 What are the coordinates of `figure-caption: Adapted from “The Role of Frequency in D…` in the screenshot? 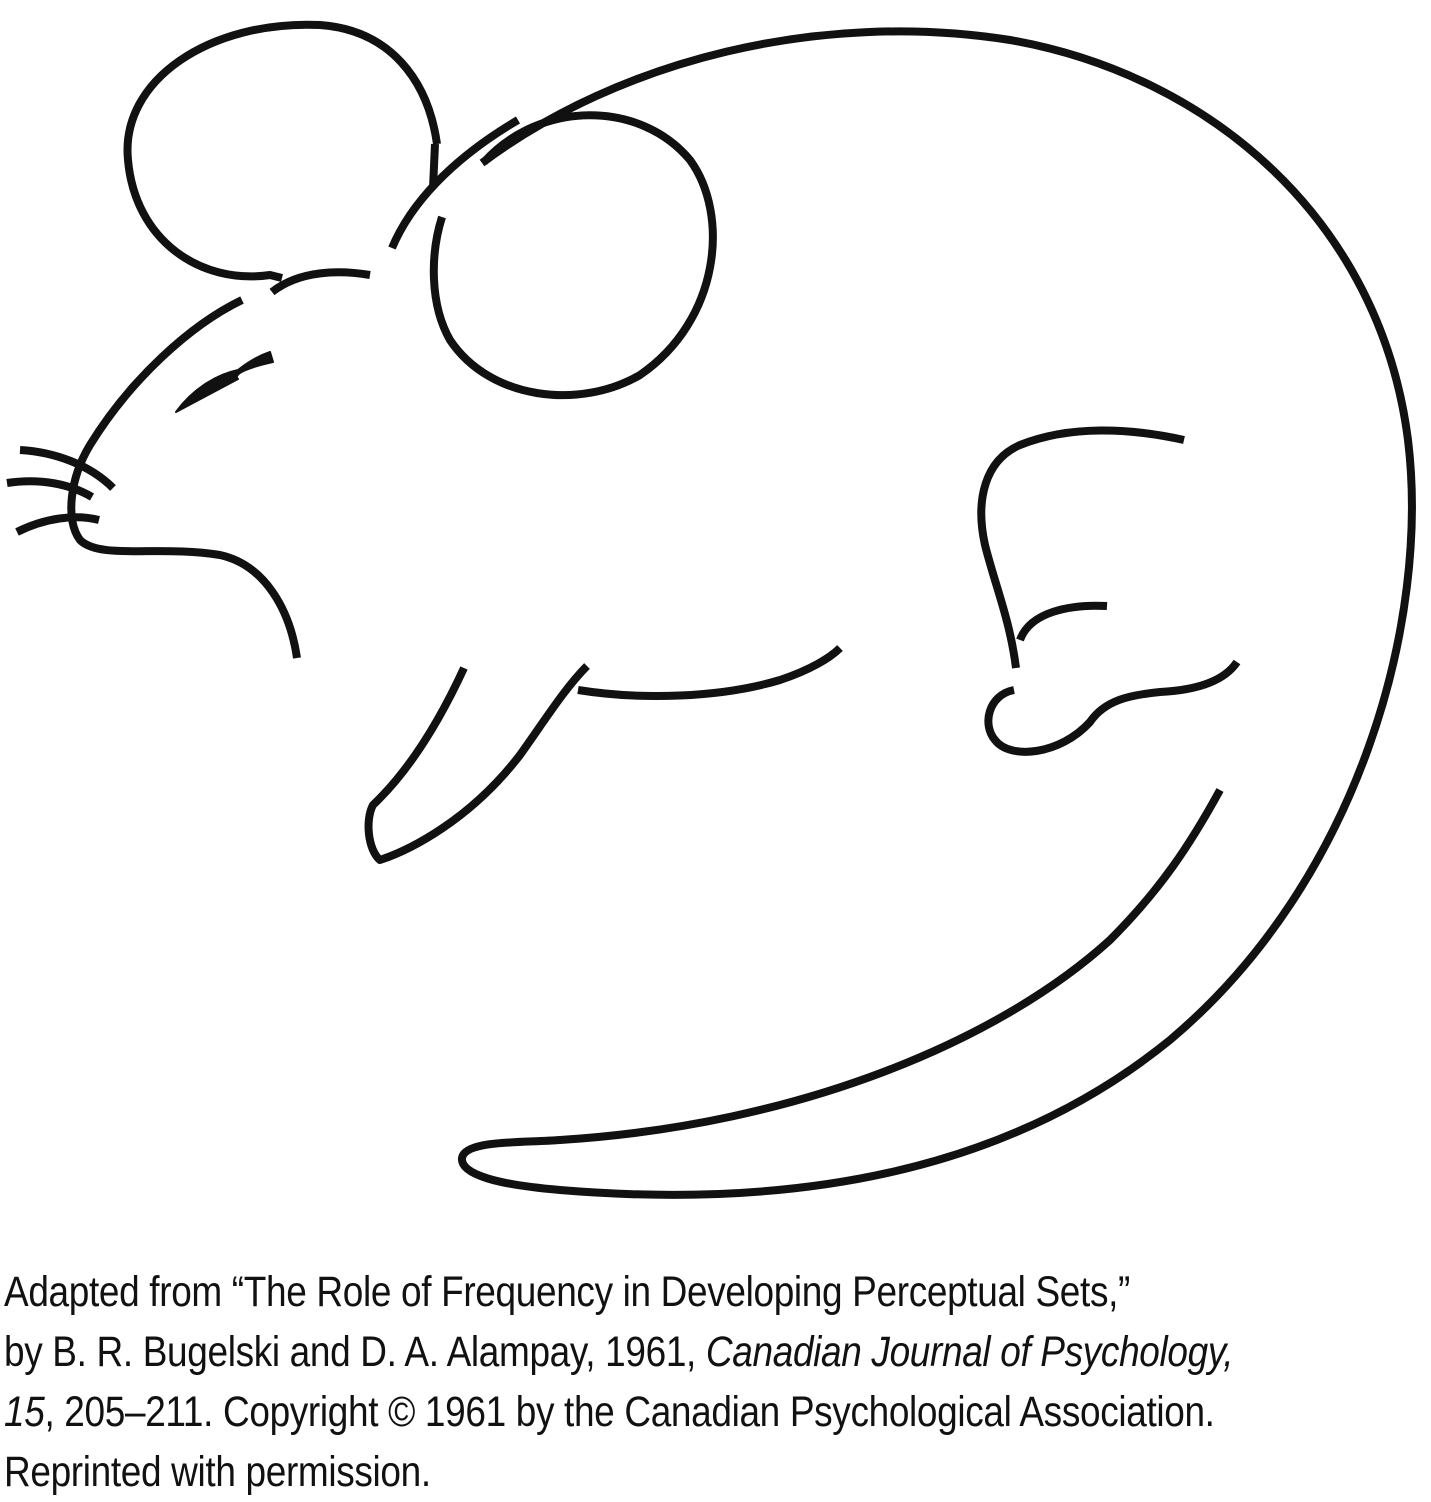 It's located at (619, 1382).